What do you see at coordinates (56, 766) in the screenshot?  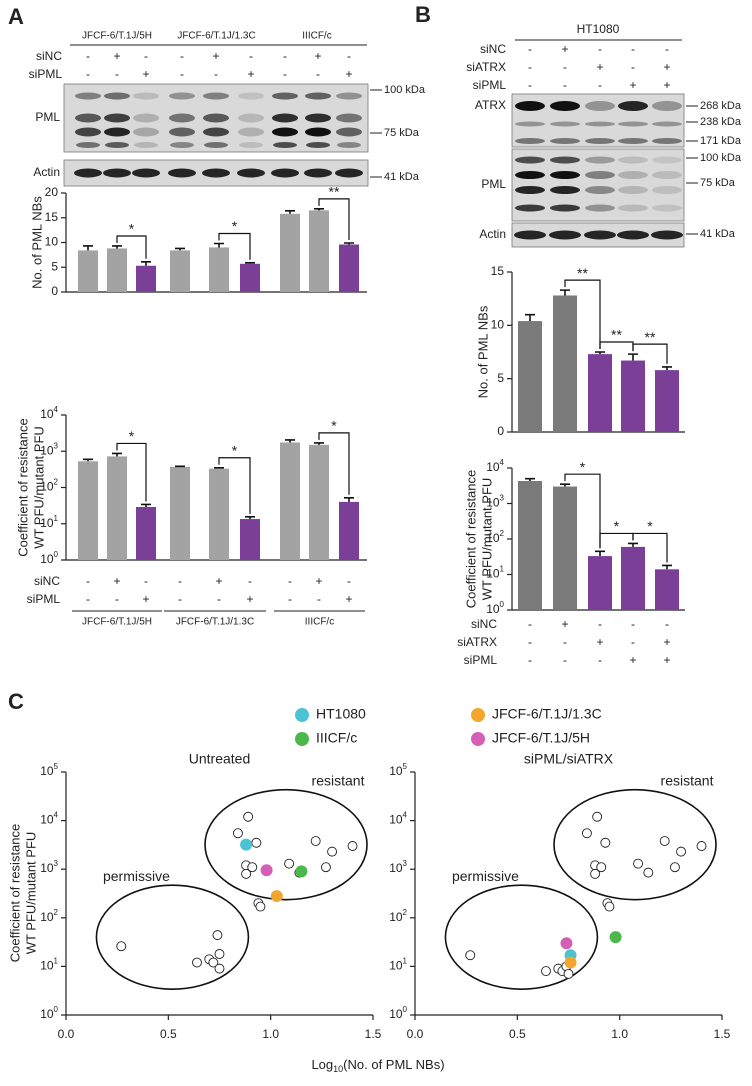 I see `tick-exponent: 5` at bounding box center [56, 766].